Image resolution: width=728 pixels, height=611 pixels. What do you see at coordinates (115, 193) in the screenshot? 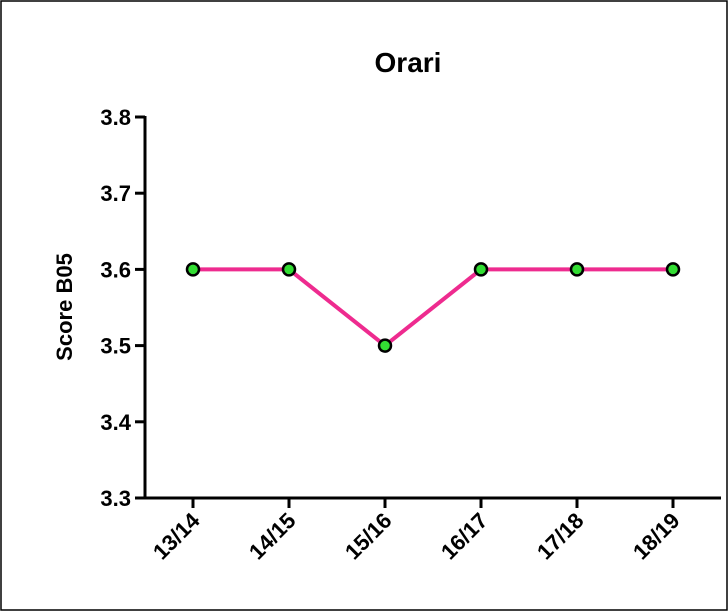
I see `y-tick-label: 3.7` at bounding box center [115, 193].